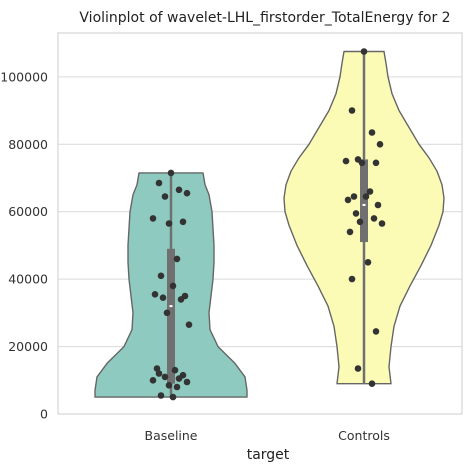 Image resolution: width=474 pixels, height=473 pixels. I want to click on x-tick-label: Controls, so click(364, 435).